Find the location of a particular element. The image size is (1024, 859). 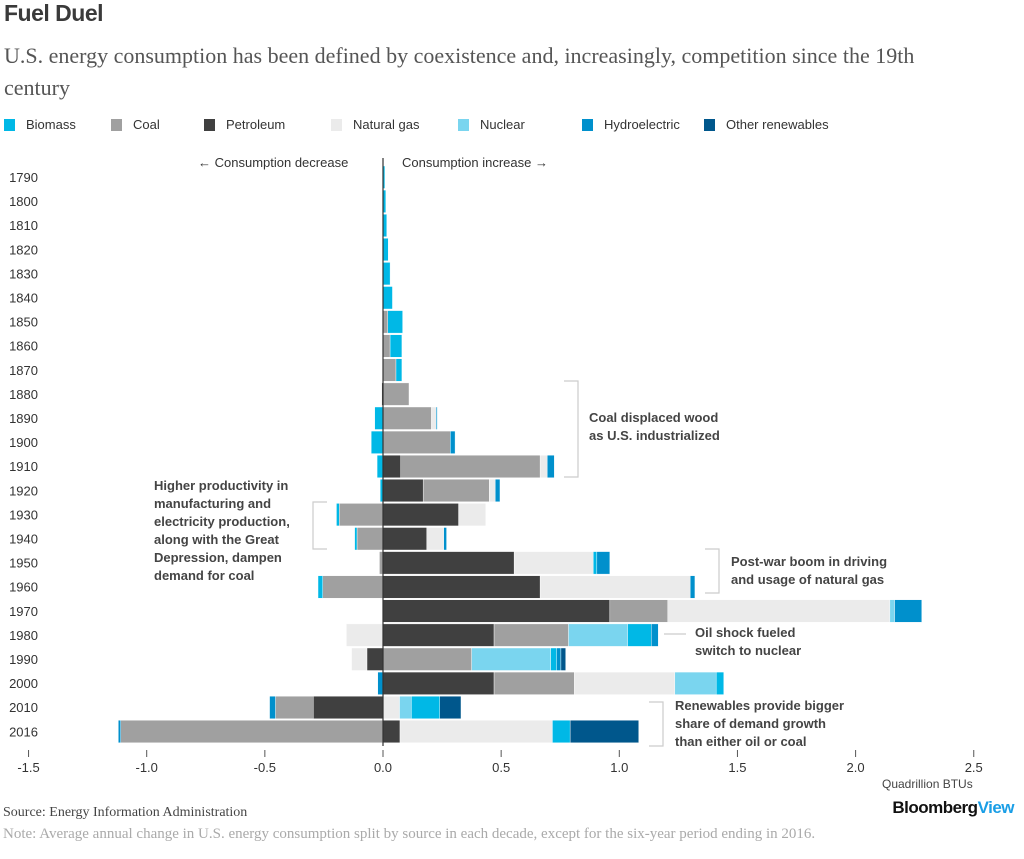

x-tick-label: 1.0 is located at coordinates (619, 767).